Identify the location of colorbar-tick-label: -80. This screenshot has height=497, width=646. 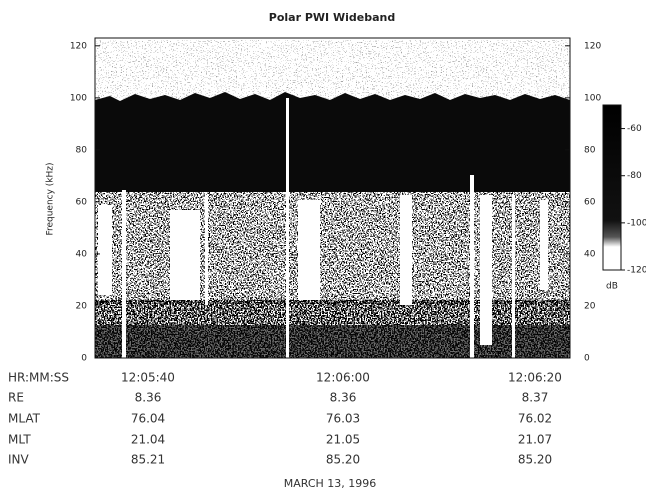
(634, 176).